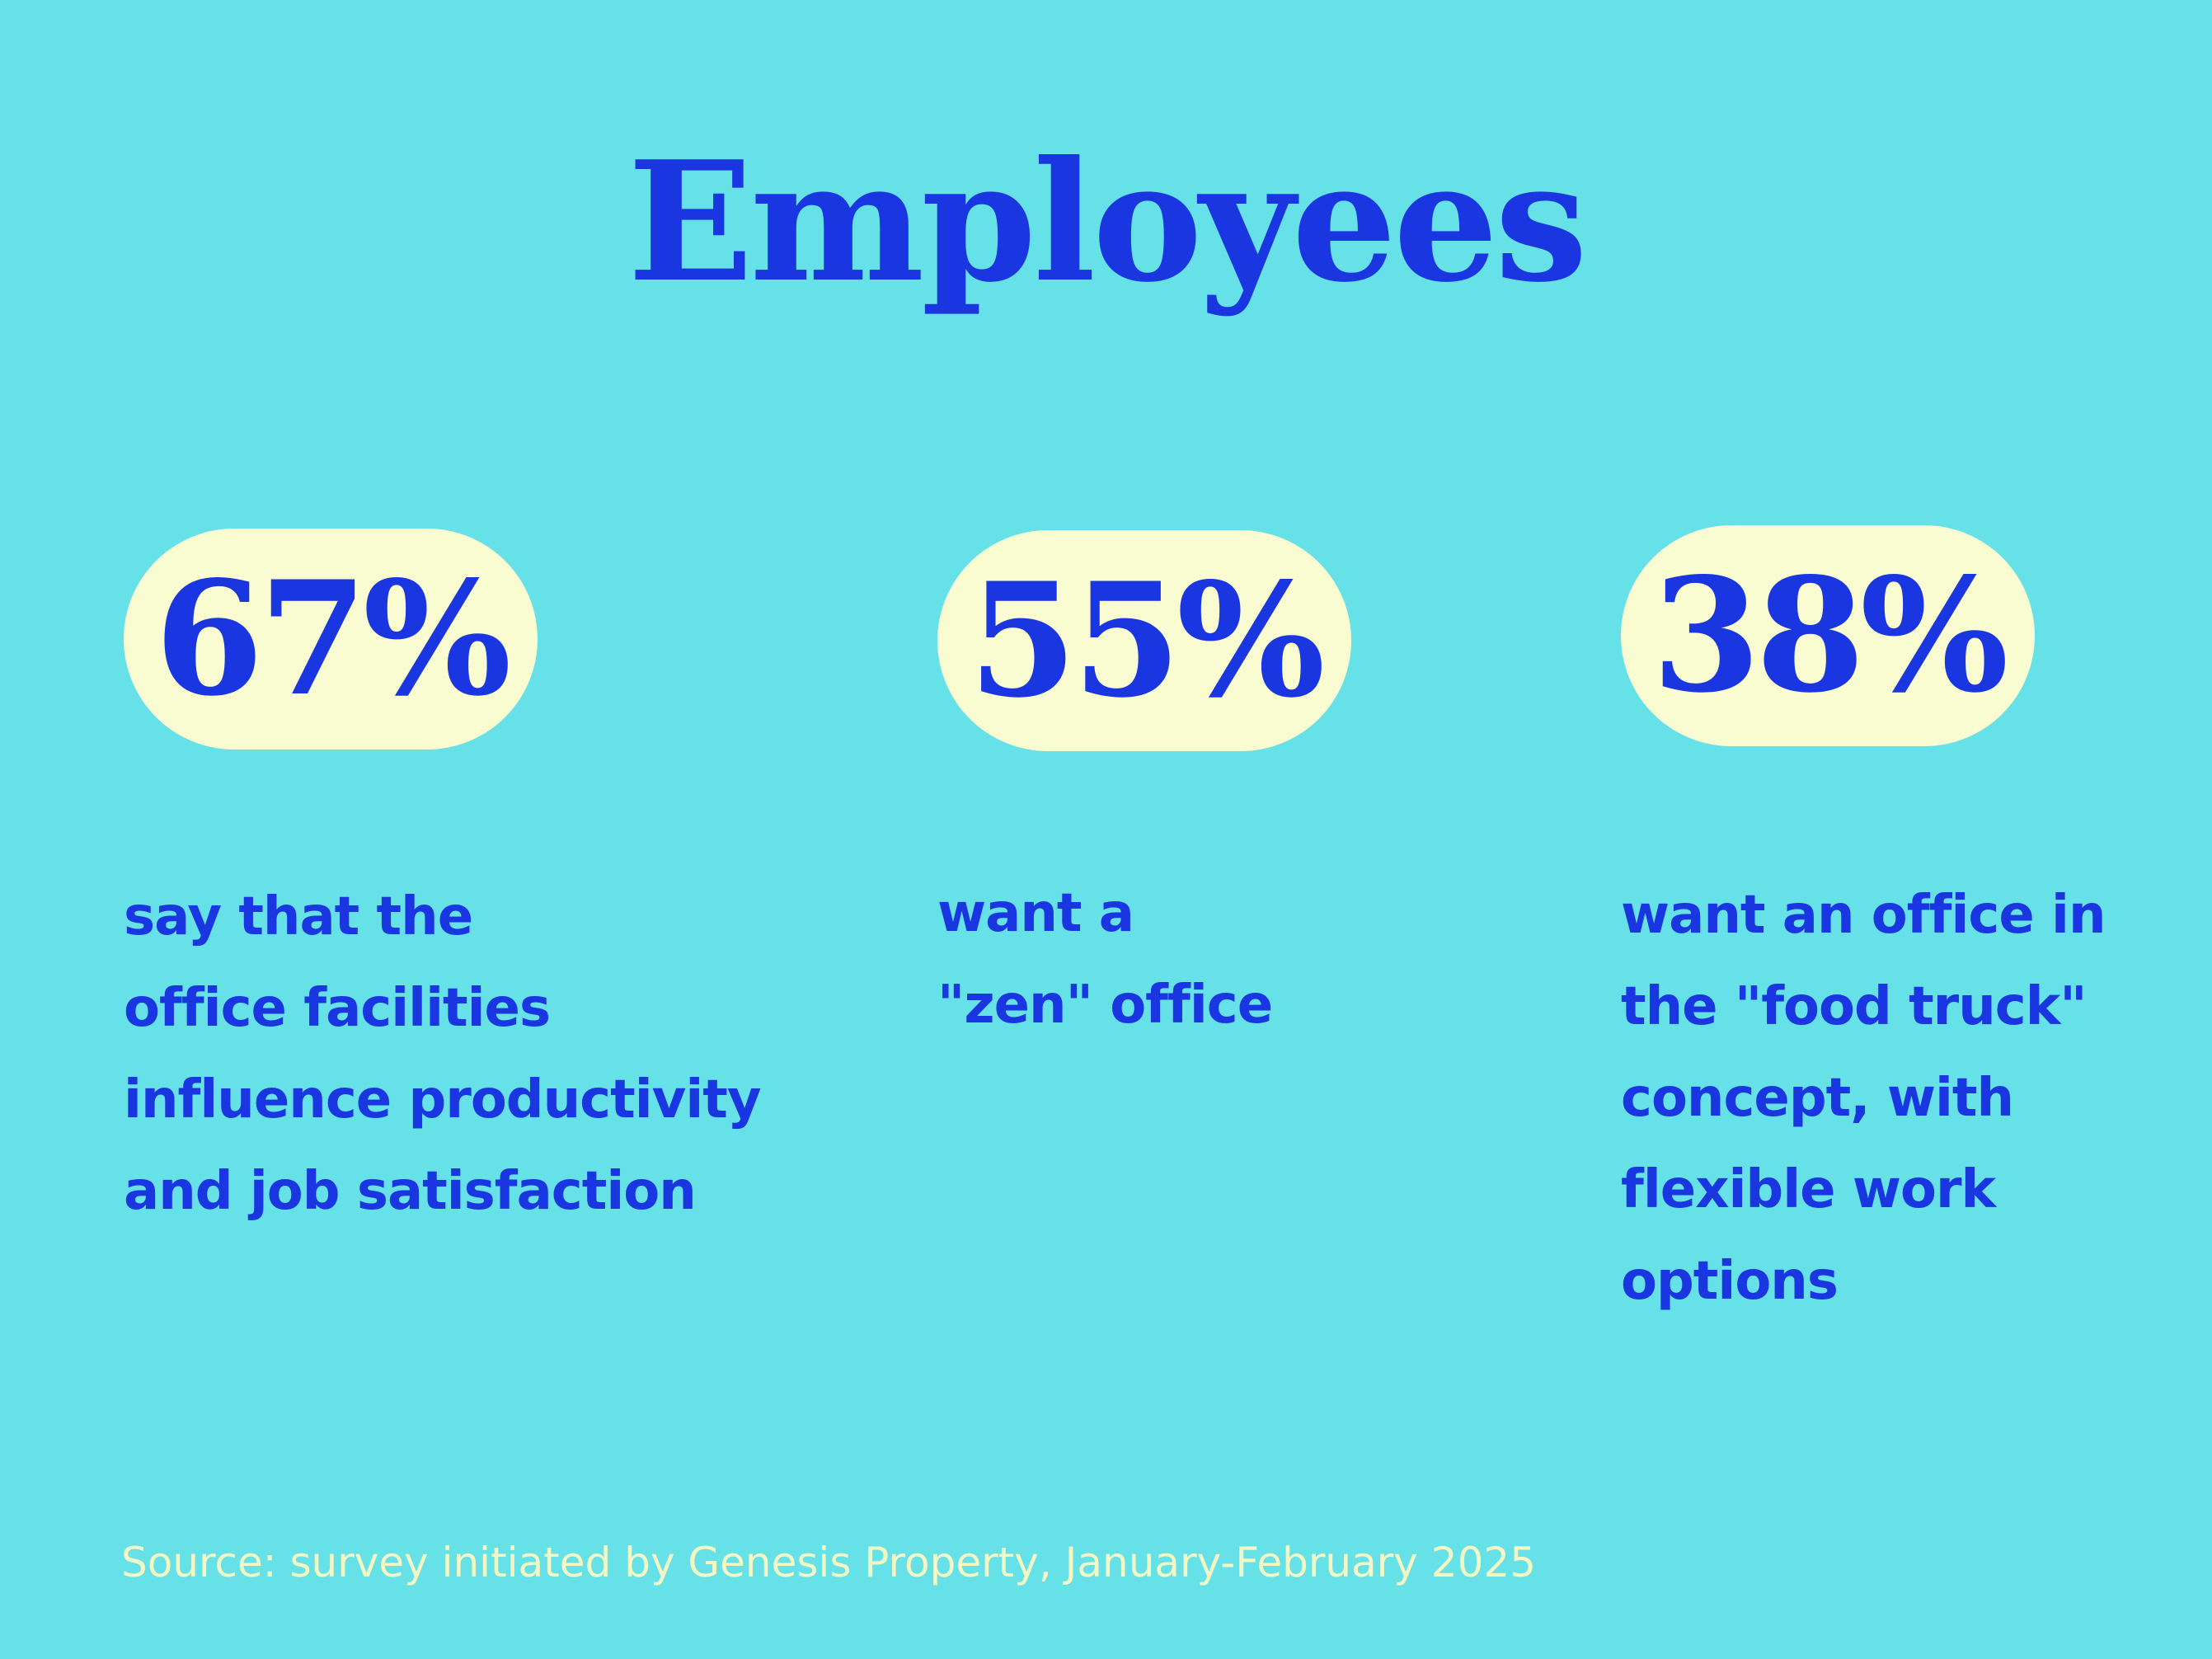  I want to click on stat-description: want a "zen" office, so click(1105, 959).